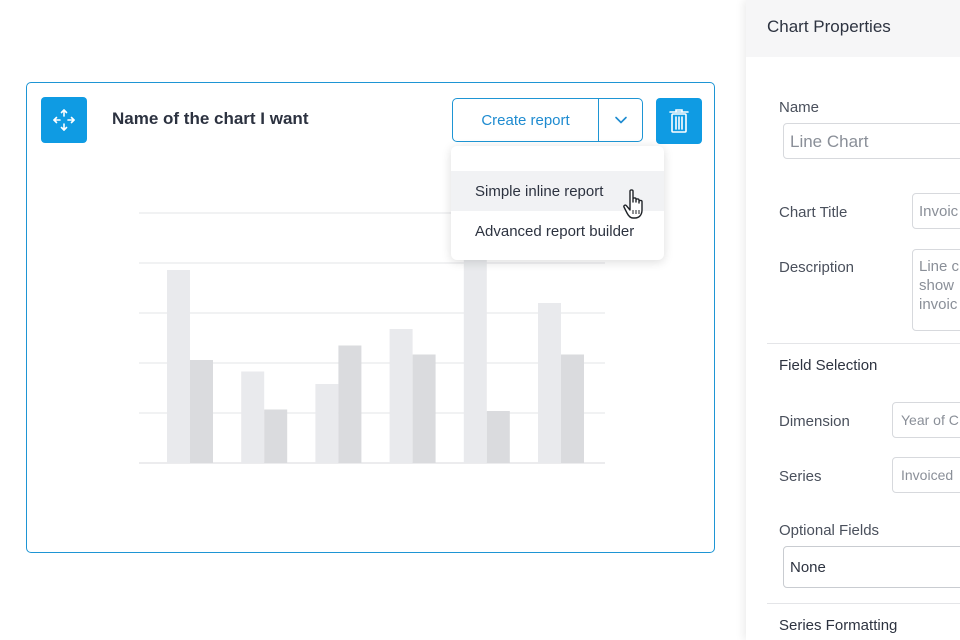 Image resolution: width=960 pixels, height=640 pixels. What do you see at coordinates (555, 231) in the screenshot?
I see `menu-item-label: Advanced report builder` at bounding box center [555, 231].